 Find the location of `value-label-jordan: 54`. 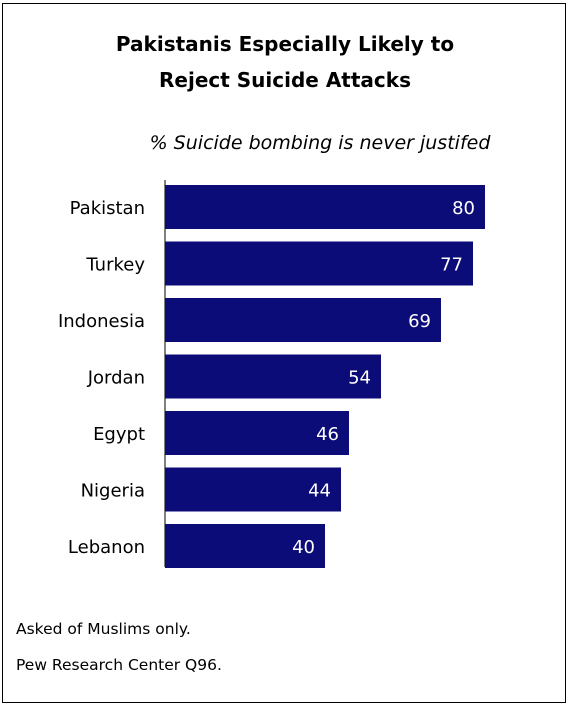

value-label-jordan: 54 is located at coordinates (359, 378).